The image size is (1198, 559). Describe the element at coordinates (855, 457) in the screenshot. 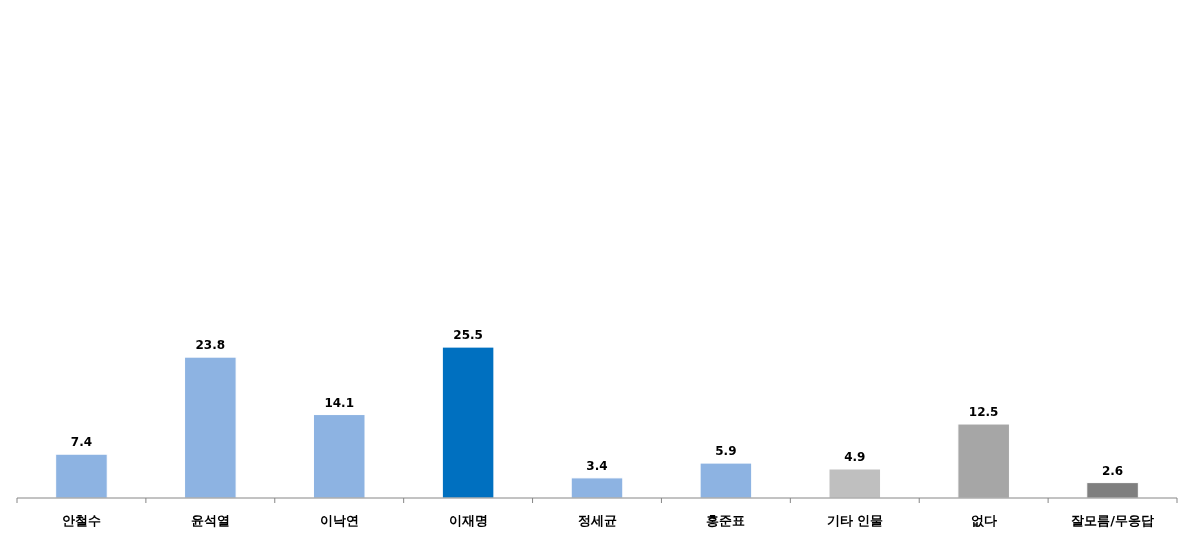

I see `data-label: 4.9` at that location.